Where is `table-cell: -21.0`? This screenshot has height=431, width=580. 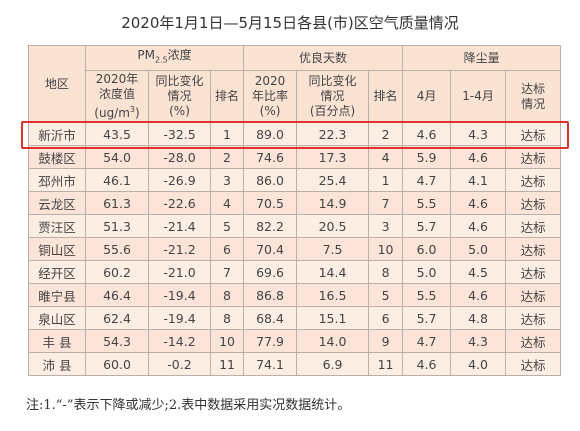
table-cell: -21.0 is located at coordinates (179, 272).